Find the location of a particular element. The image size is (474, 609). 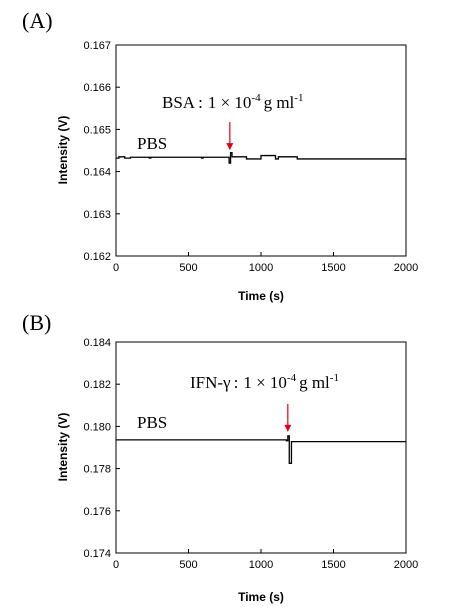

y-tick-label-b-1: 0.176 is located at coordinates (97, 512).